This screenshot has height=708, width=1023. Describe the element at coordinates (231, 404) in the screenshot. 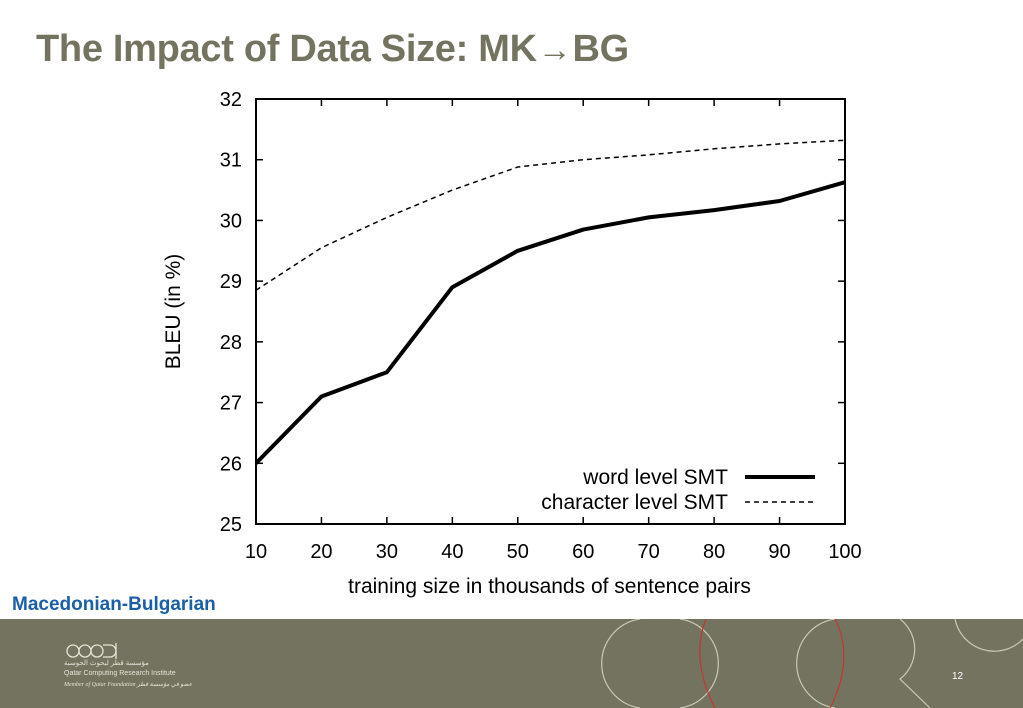

I see `y-tick-label: 27` at that location.